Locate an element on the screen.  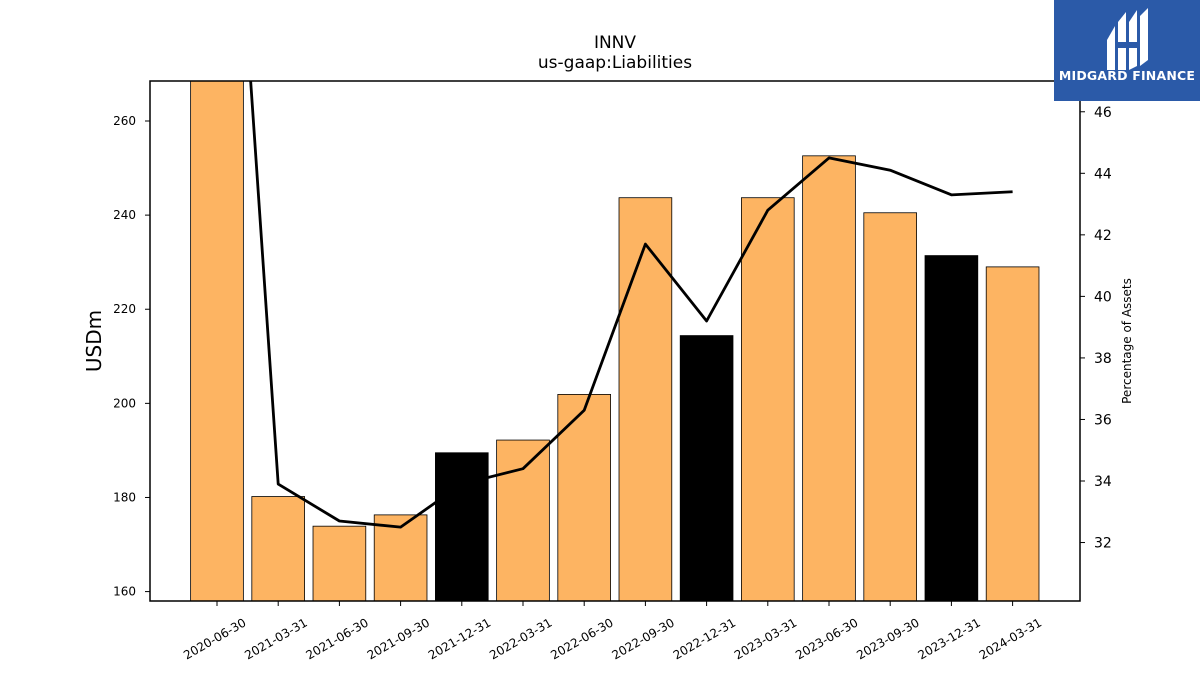
y2-axis-label: Percentage of Assets is located at coordinates (1127, 341).